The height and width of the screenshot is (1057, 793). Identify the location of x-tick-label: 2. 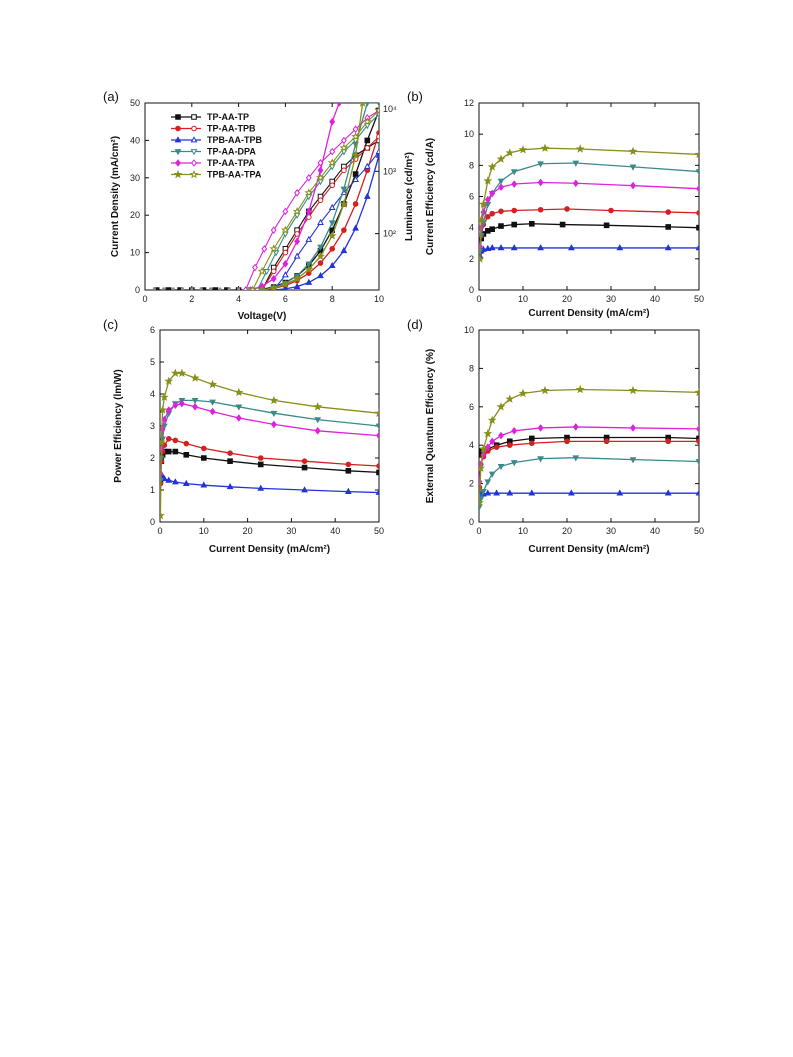
(191, 299).